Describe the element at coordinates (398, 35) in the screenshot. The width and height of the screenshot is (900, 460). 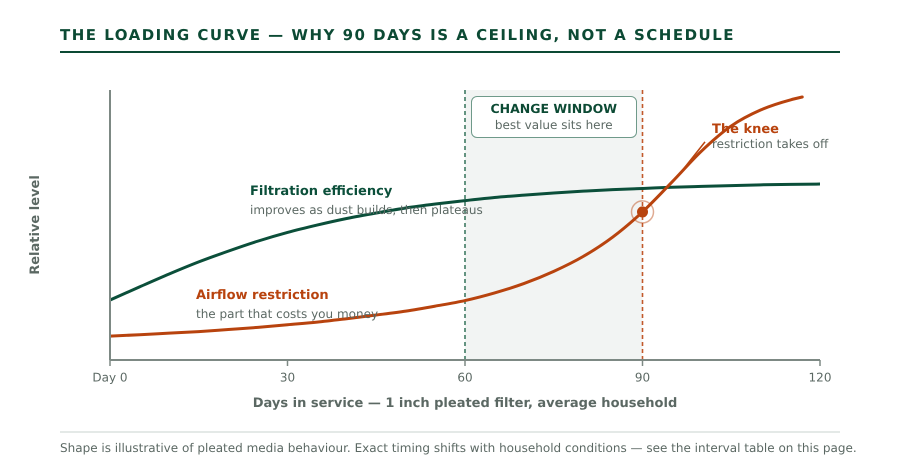
I see `chart-title: THE LOADING CURVE — WHY 90 DAYS IS A CEILING, NOT A SCHEDULE` at that location.